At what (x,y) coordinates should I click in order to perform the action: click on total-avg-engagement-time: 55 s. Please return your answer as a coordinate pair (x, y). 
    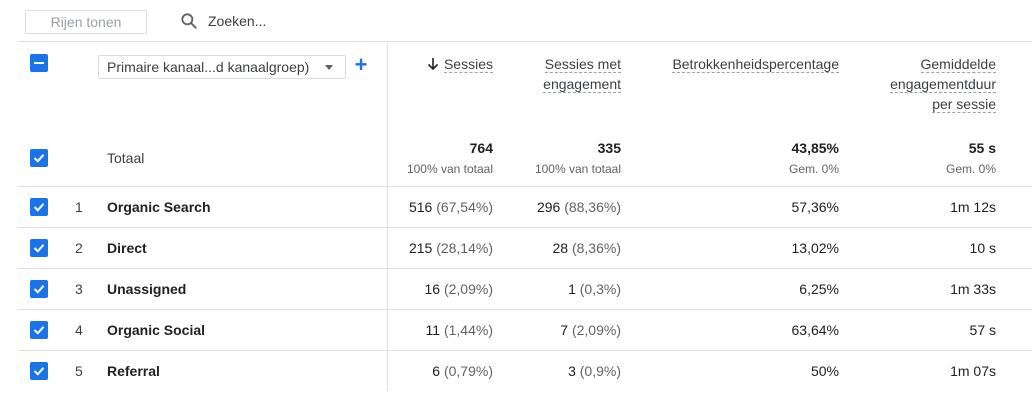
    Looking at the image, I should click on (982, 148).